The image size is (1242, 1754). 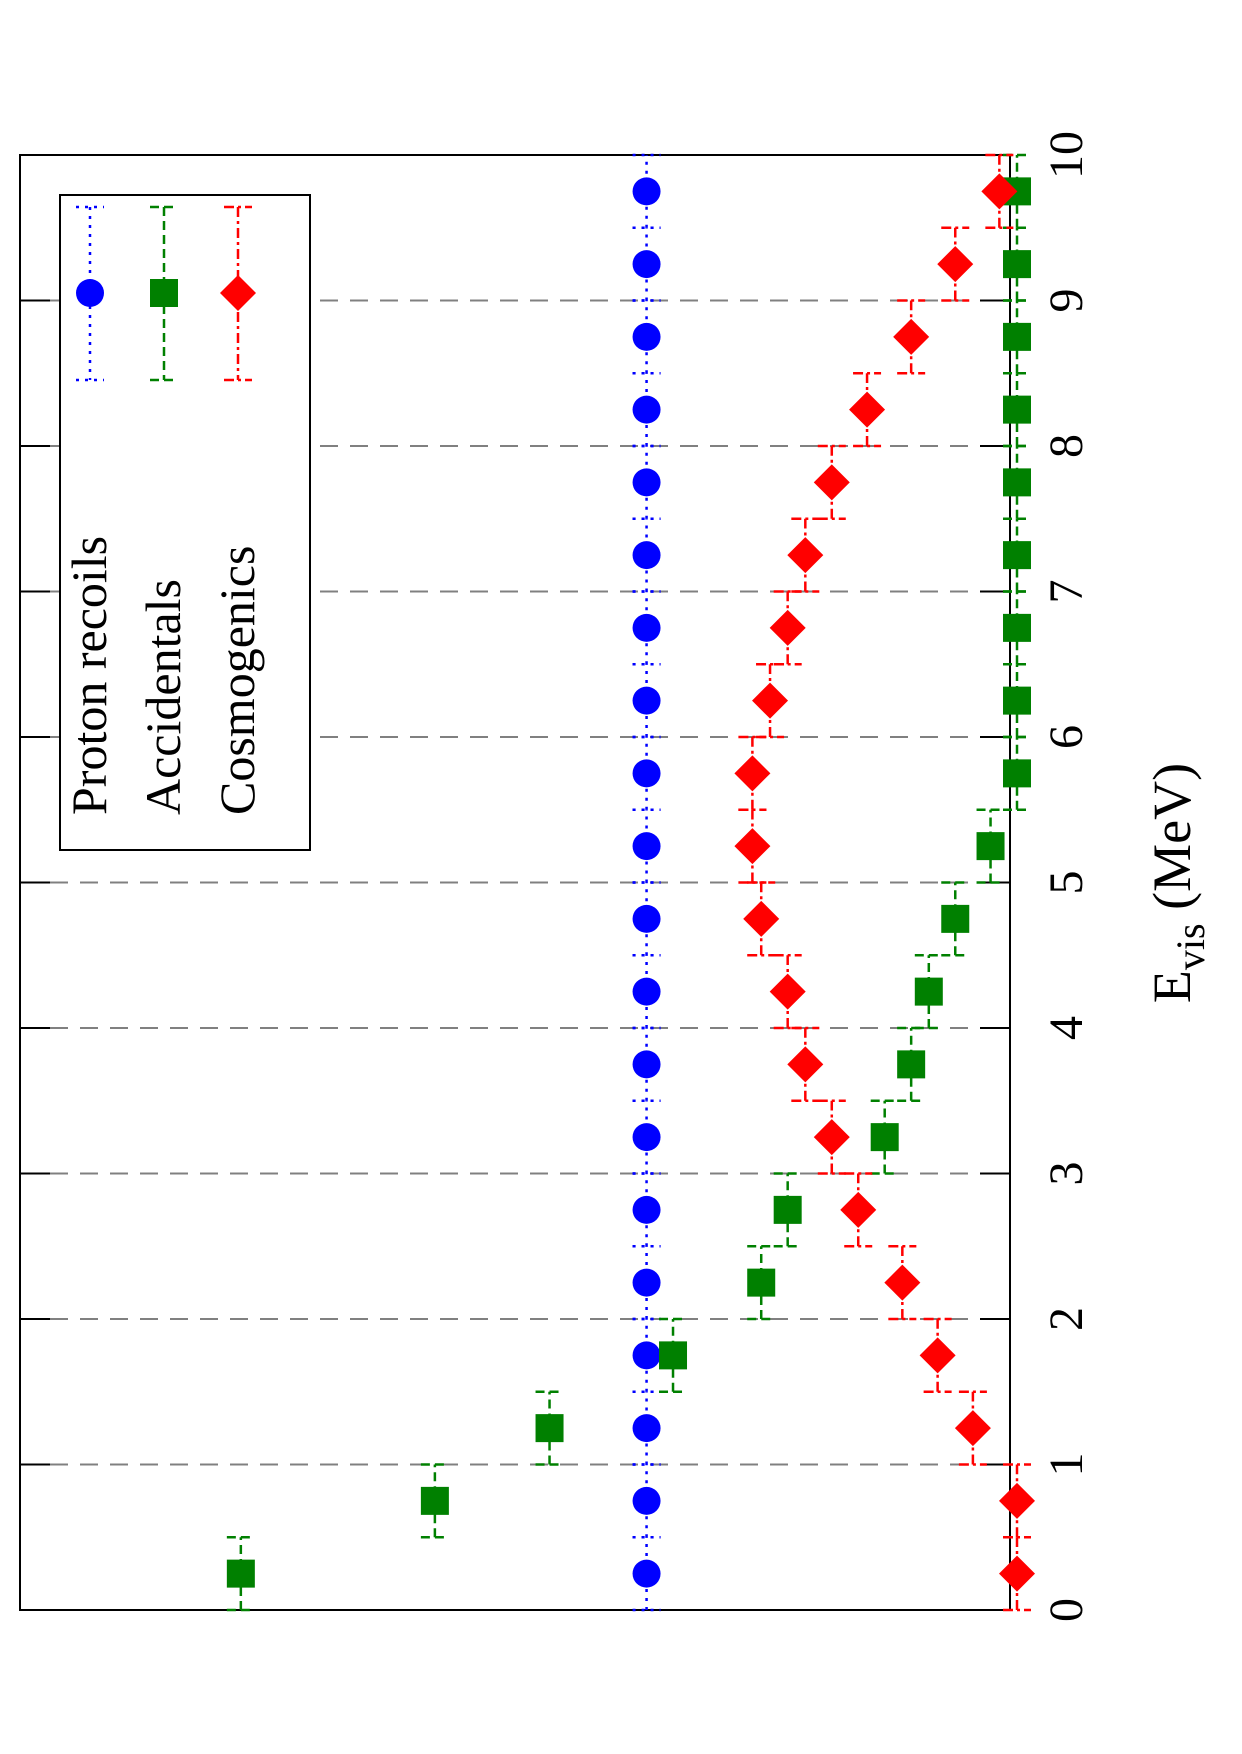 I want to click on x-tick-label-10: 10, so click(x=1066, y=155).